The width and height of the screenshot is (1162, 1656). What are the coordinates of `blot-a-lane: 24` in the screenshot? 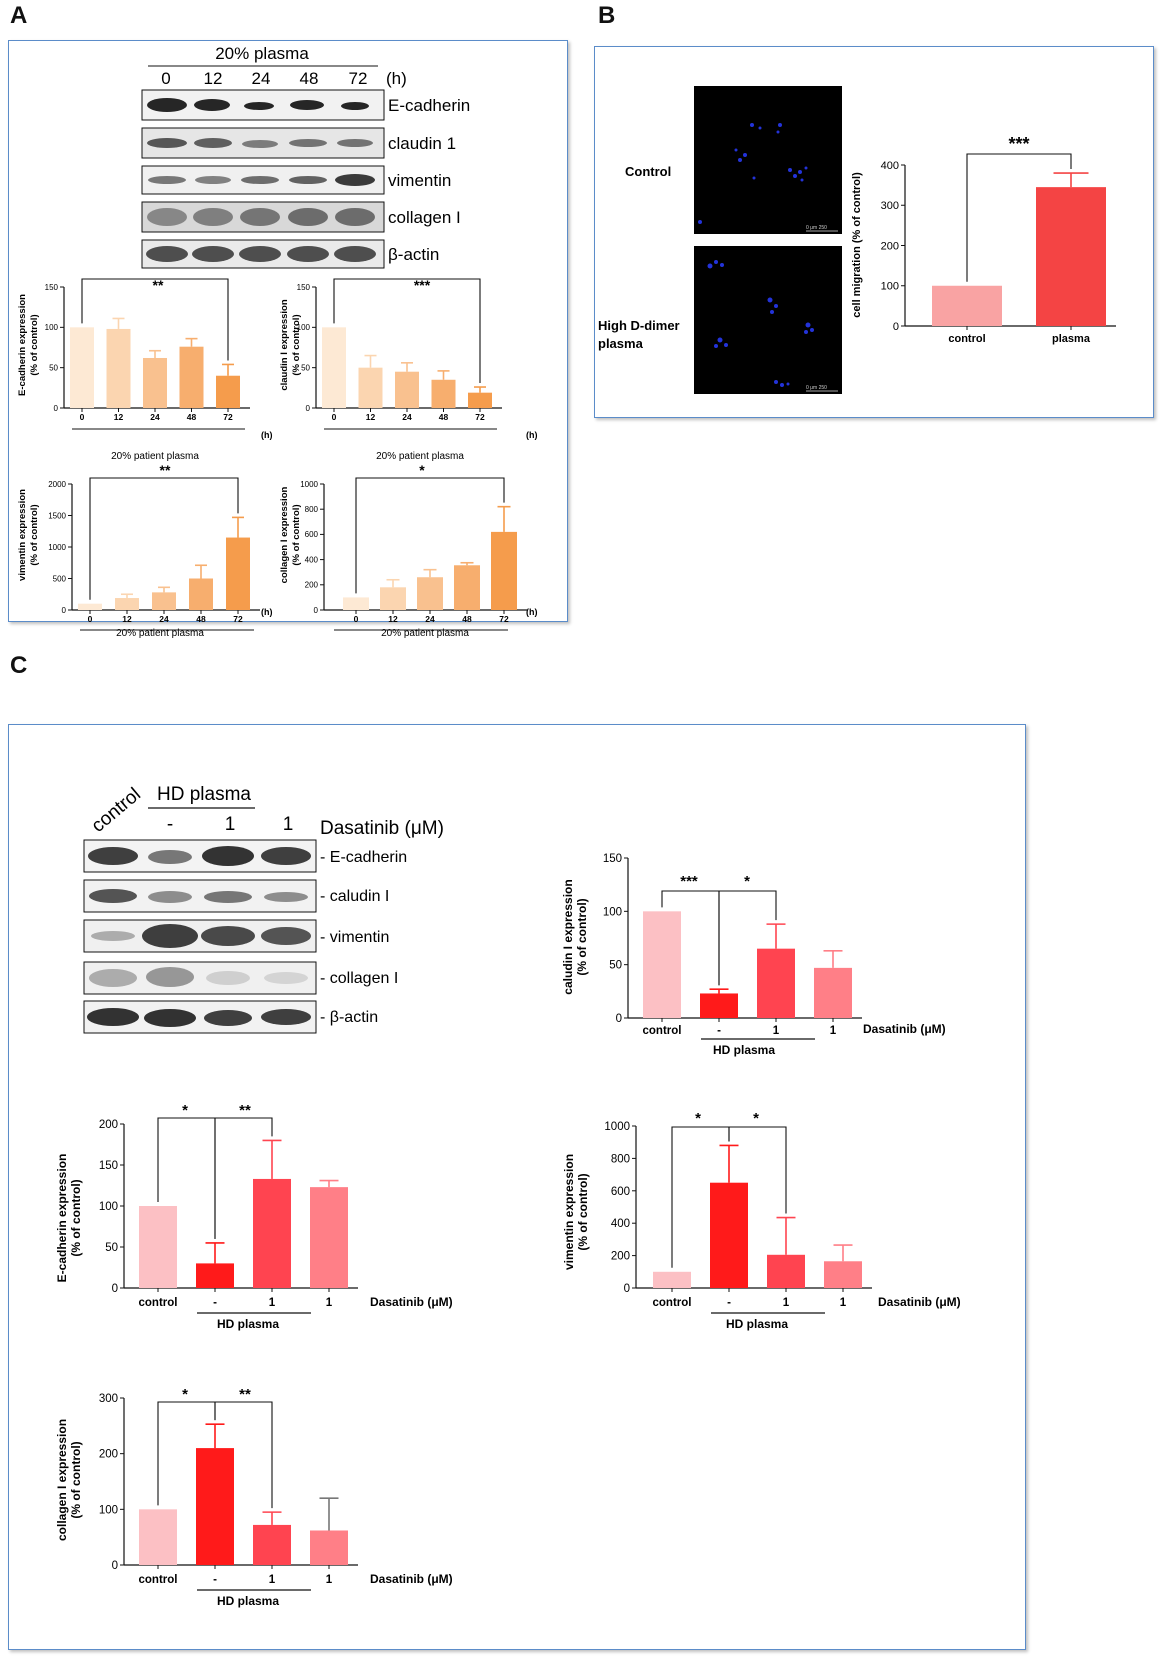 It's located at (261, 78).